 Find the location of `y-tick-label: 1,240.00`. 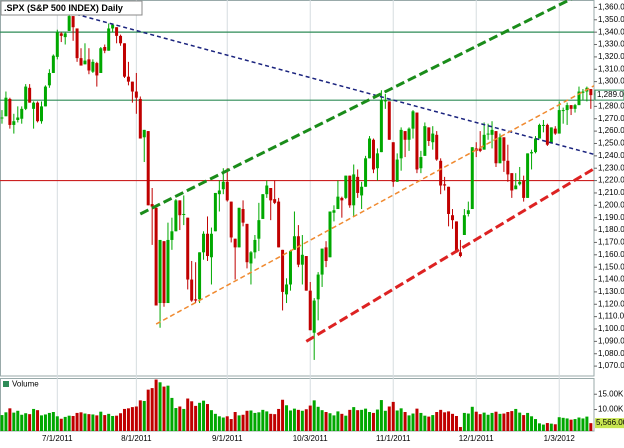

y-tick-label: 1,240.00 is located at coordinates (611, 155).